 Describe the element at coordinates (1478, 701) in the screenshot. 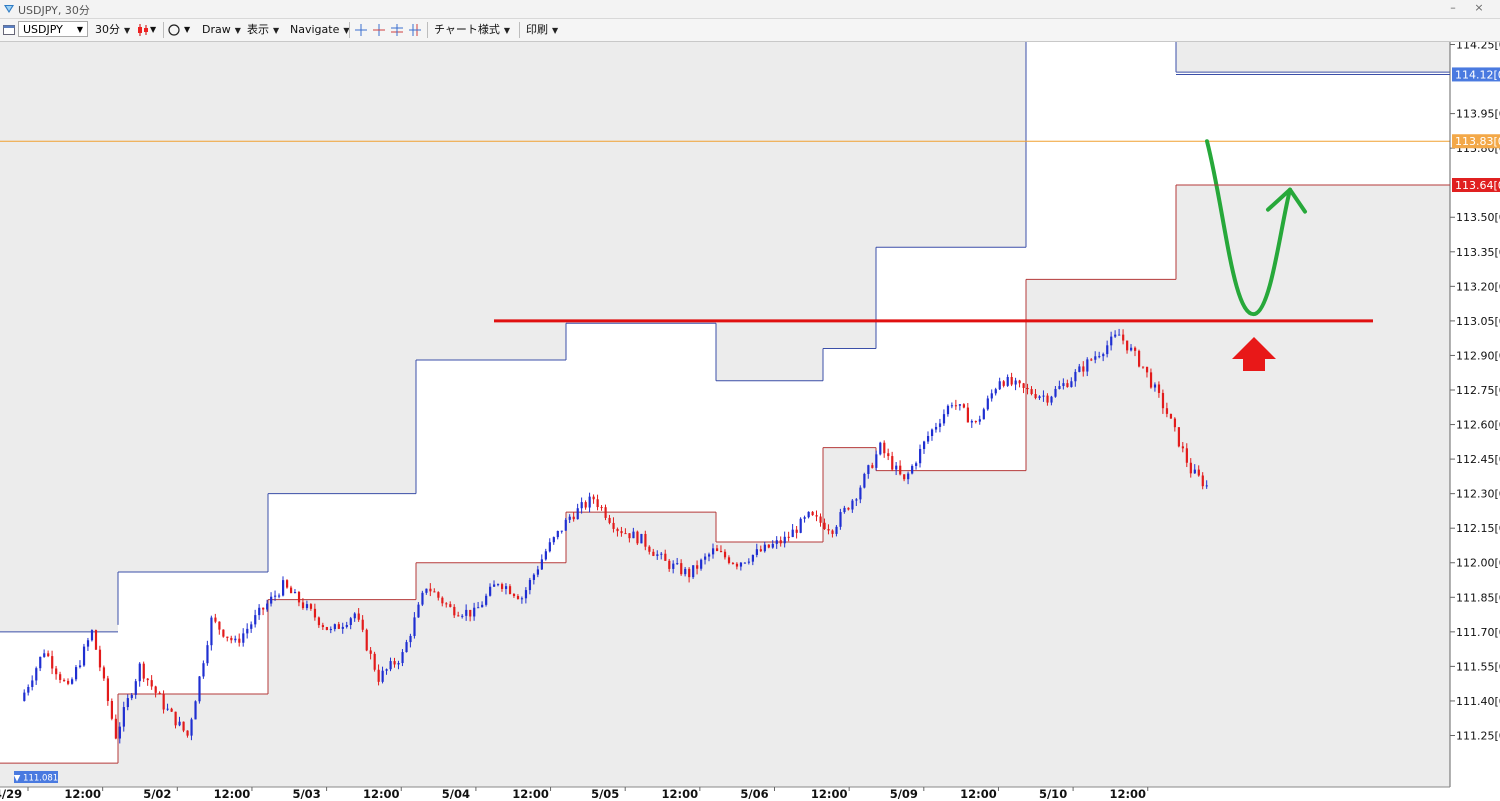

I see `y-tick-label: 111.40[0` at that location.